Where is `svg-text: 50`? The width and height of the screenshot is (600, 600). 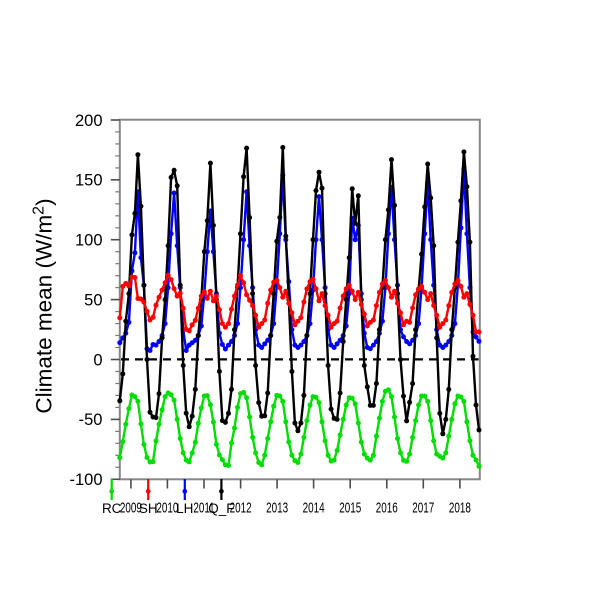 svg-text: 50 is located at coordinates (93, 300).